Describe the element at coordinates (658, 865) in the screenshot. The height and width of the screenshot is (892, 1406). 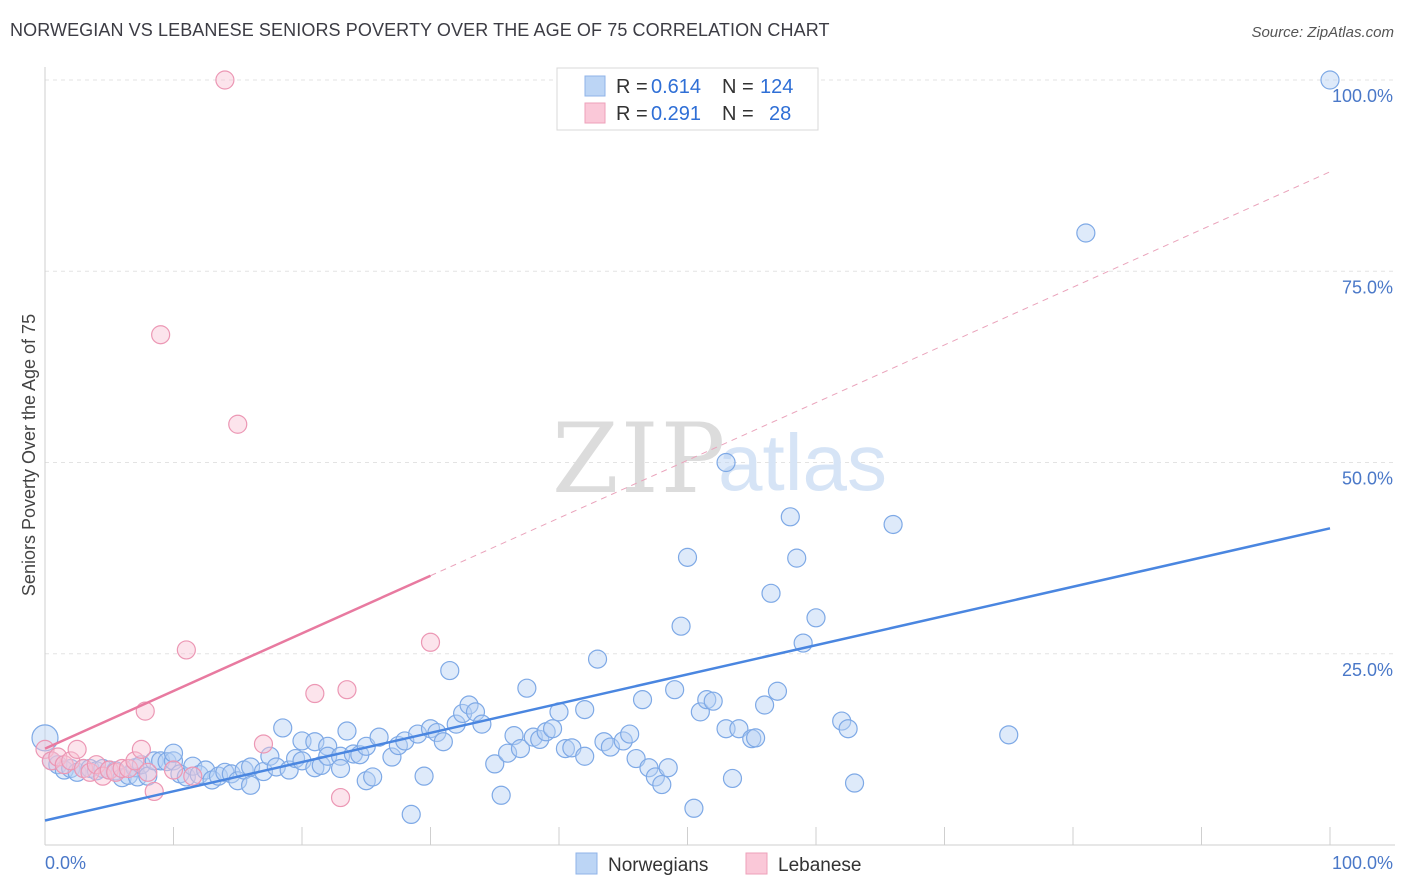
I see `bottom-legend-label-norwegians: Norwegians` at that location.